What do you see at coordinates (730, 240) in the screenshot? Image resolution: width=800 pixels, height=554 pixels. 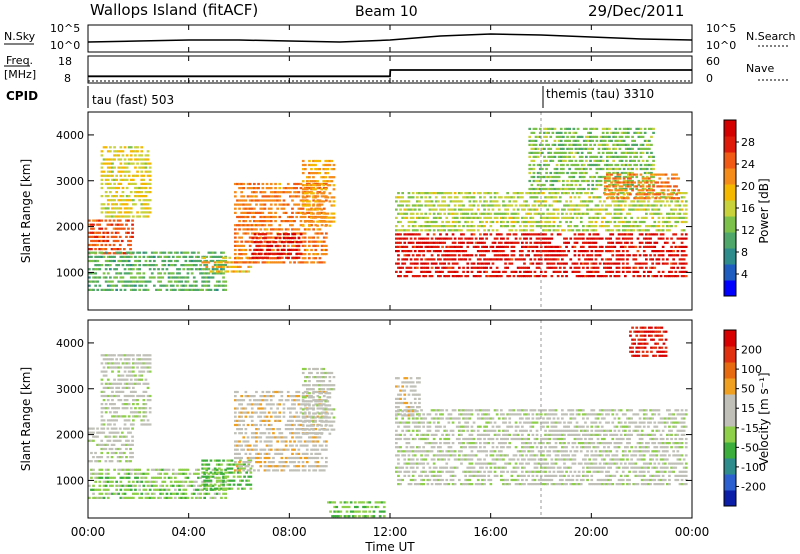 I see `colorbar-swatch` at bounding box center [730, 240].